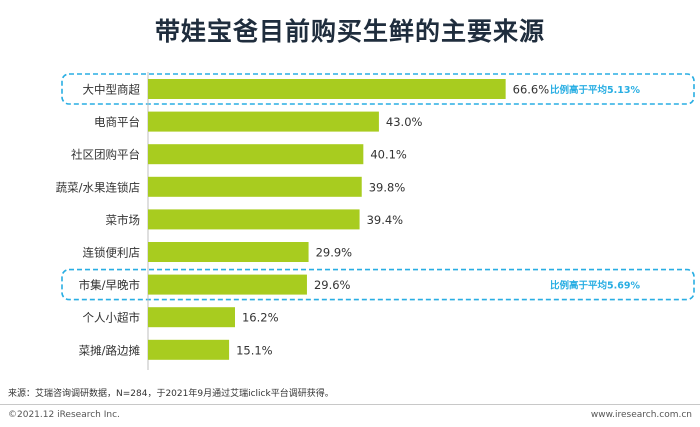 This screenshot has height=427, width=700. I want to click on category-label: 连锁便利店, so click(112, 253).